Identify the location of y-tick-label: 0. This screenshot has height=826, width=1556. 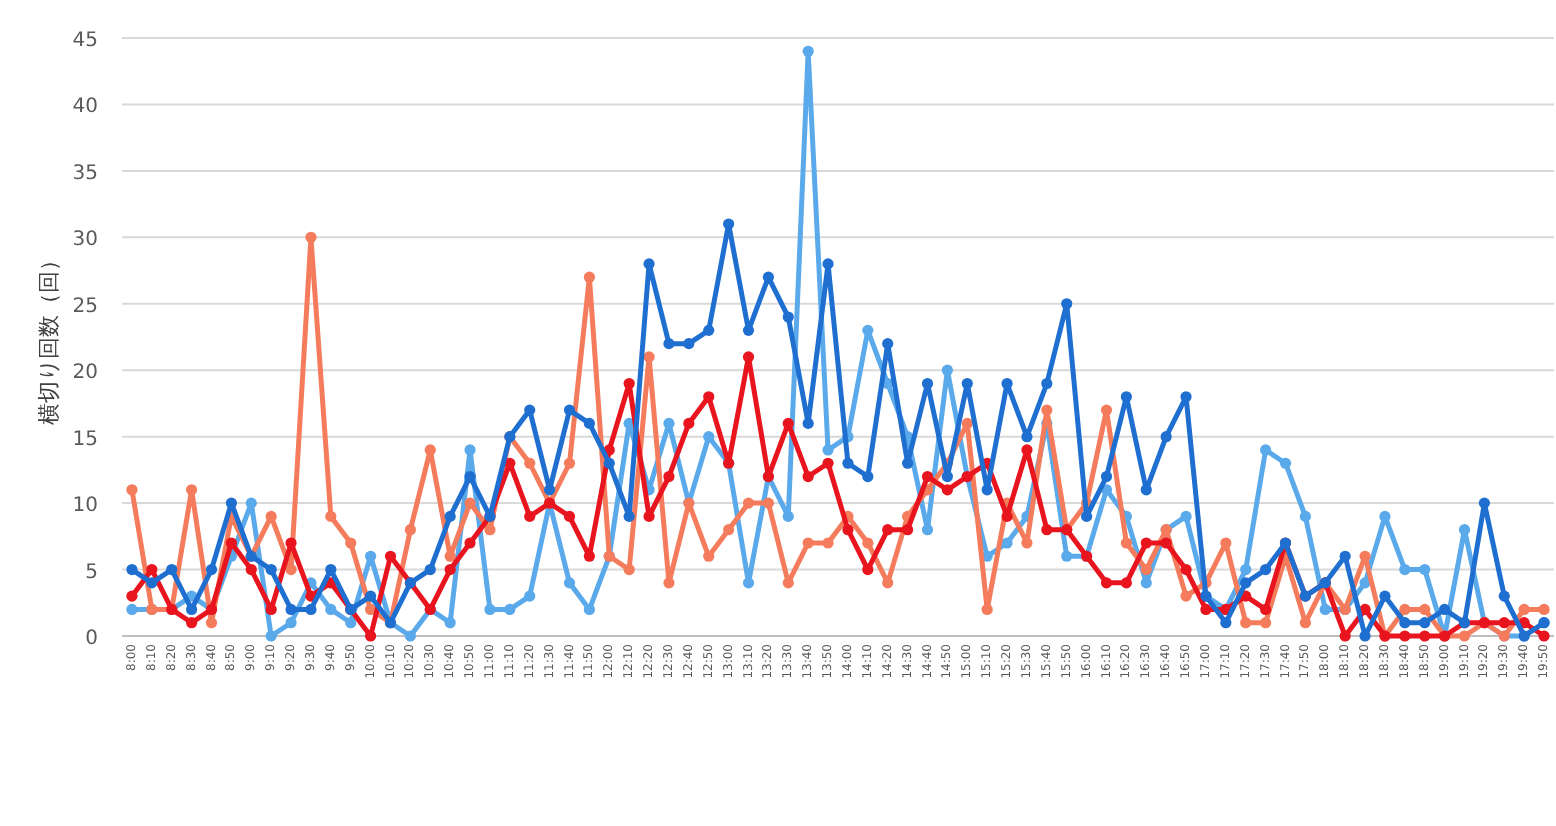
(91, 639).